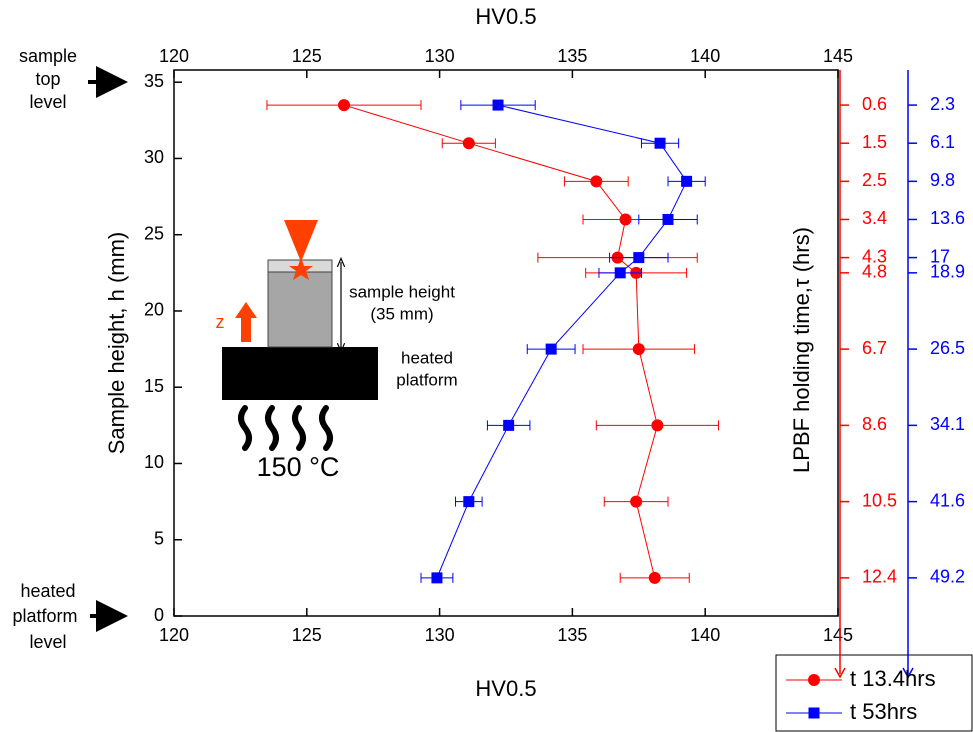 The width and height of the screenshot is (973, 732). I want to click on x-tick-label-top: 120, so click(174, 56).